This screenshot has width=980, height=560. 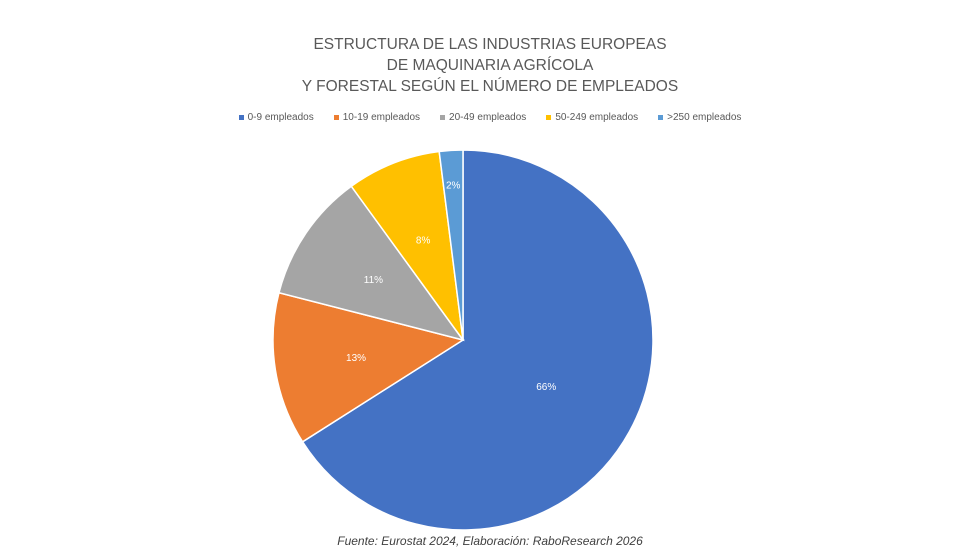 I want to click on legend-label: 0-9 empleados, so click(x=280, y=117).